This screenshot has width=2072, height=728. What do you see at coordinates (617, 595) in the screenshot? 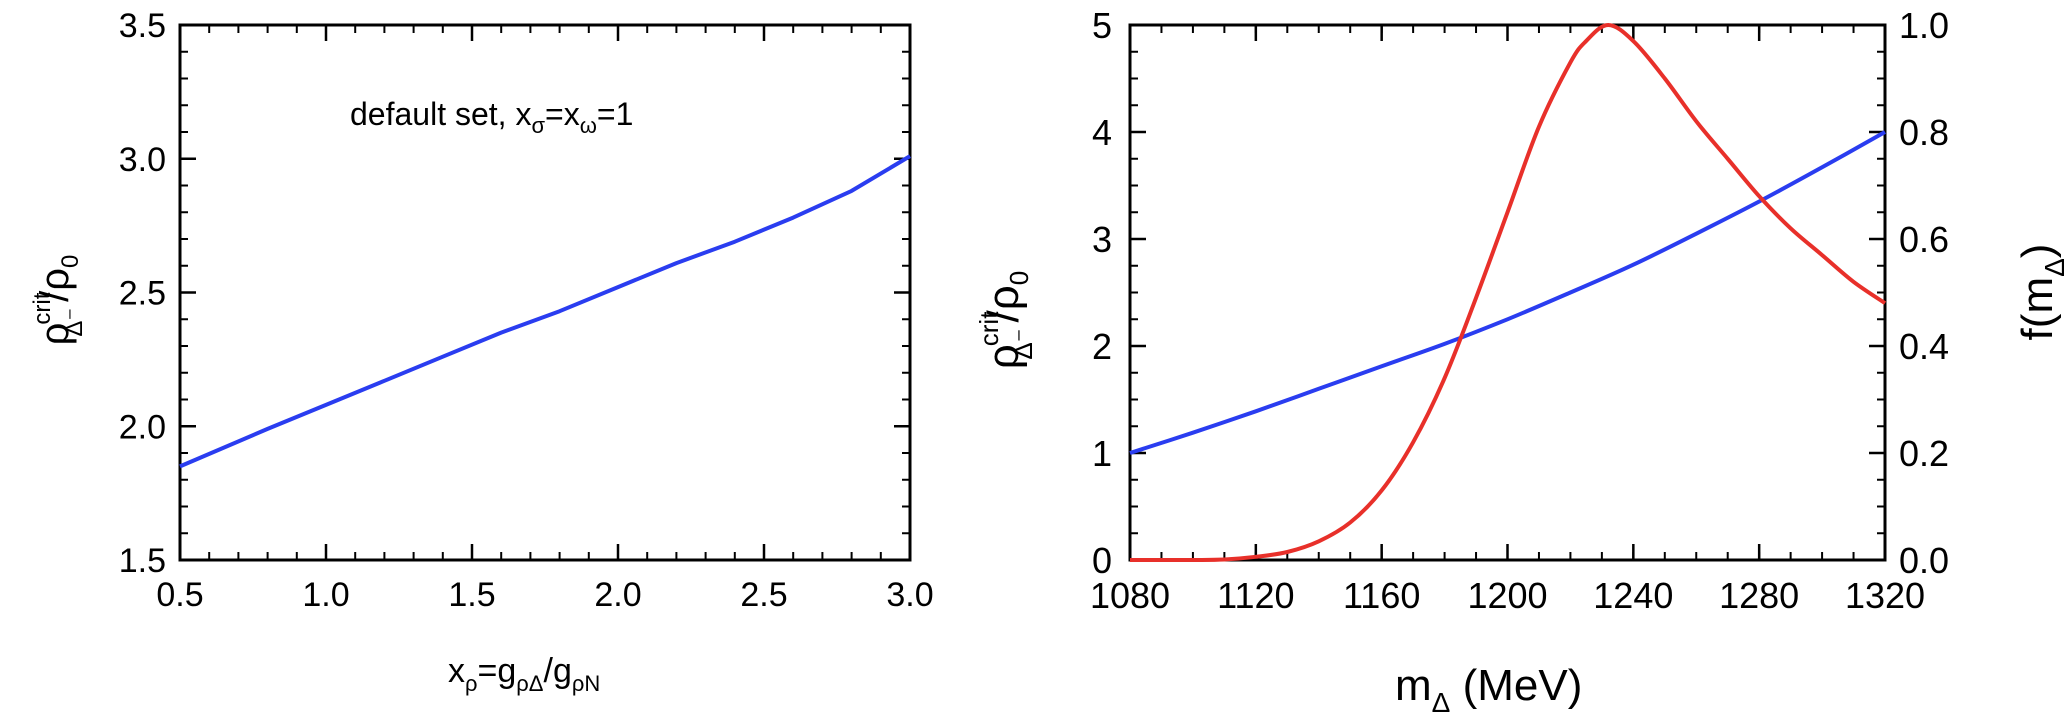
I see `x-tick-label: 2.0` at bounding box center [617, 595].